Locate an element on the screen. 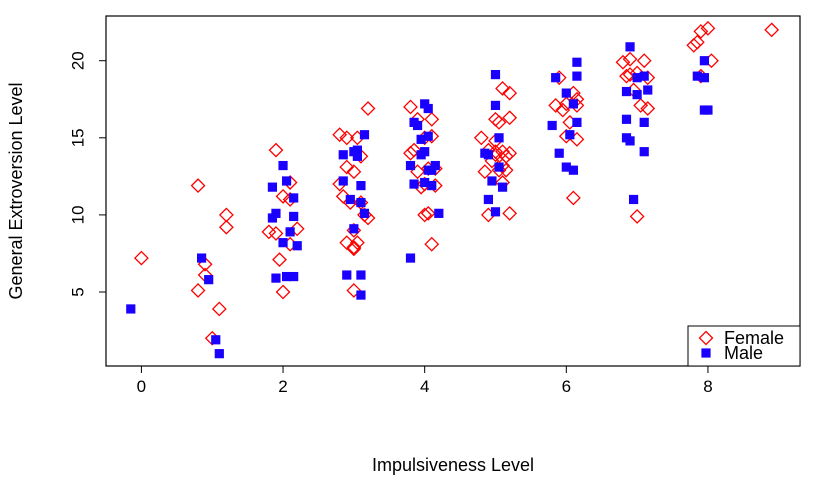 The image size is (815, 490). y-axis: 5 10 15 20 is located at coordinates (87, 174).